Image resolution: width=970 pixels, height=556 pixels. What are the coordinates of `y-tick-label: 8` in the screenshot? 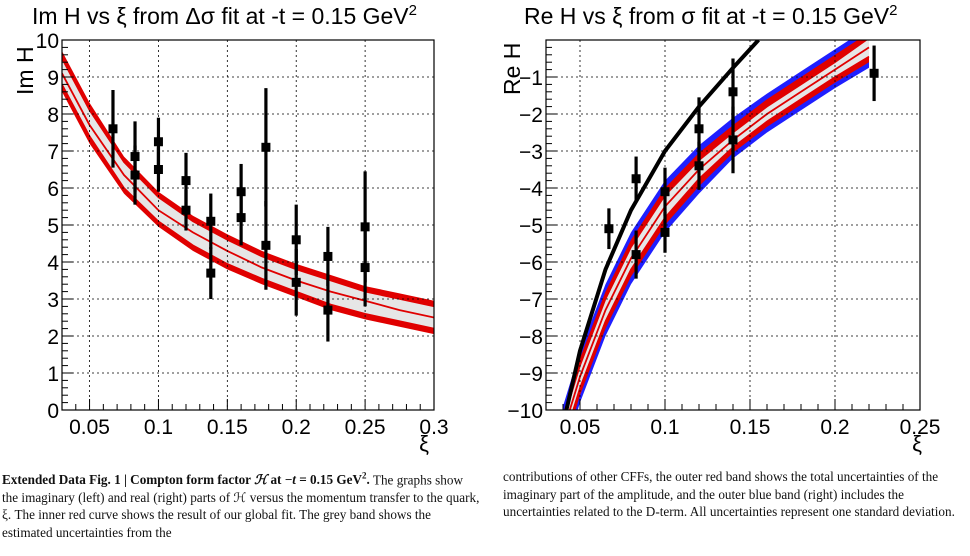 It's located at (53, 115).